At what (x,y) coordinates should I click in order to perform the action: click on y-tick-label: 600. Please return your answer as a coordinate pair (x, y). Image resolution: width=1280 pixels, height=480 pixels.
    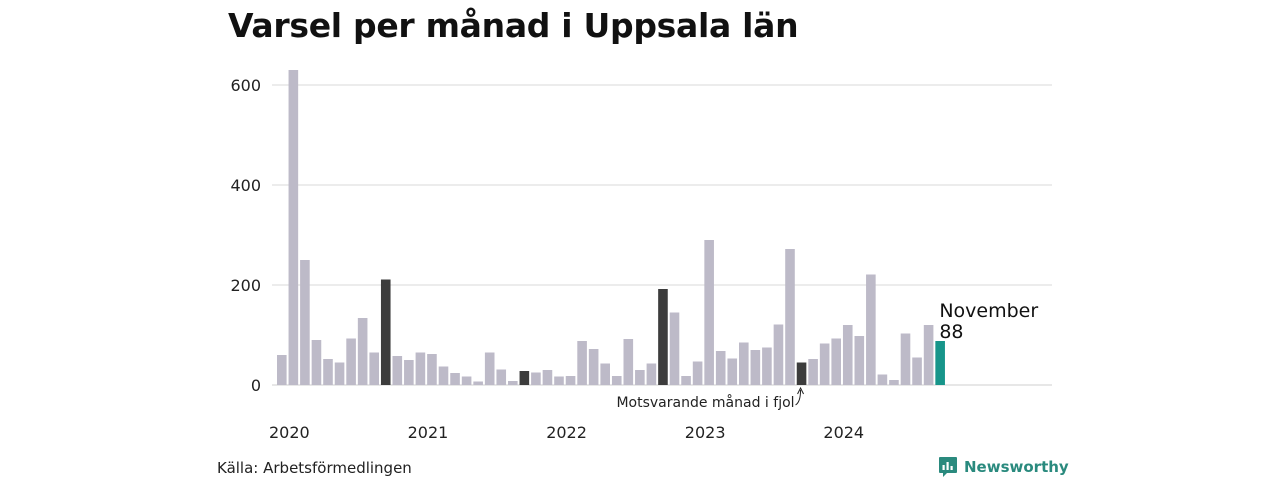
    Looking at the image, I should click on (245, 85).